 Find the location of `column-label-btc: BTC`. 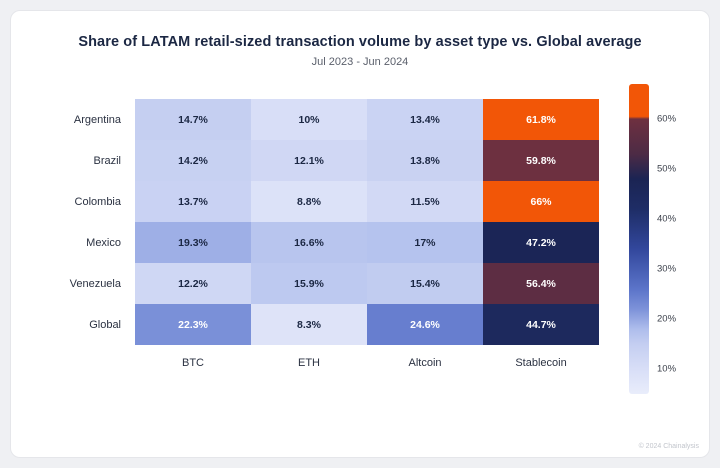

column-label-btc: BTC is located at coordinates (193, 363).